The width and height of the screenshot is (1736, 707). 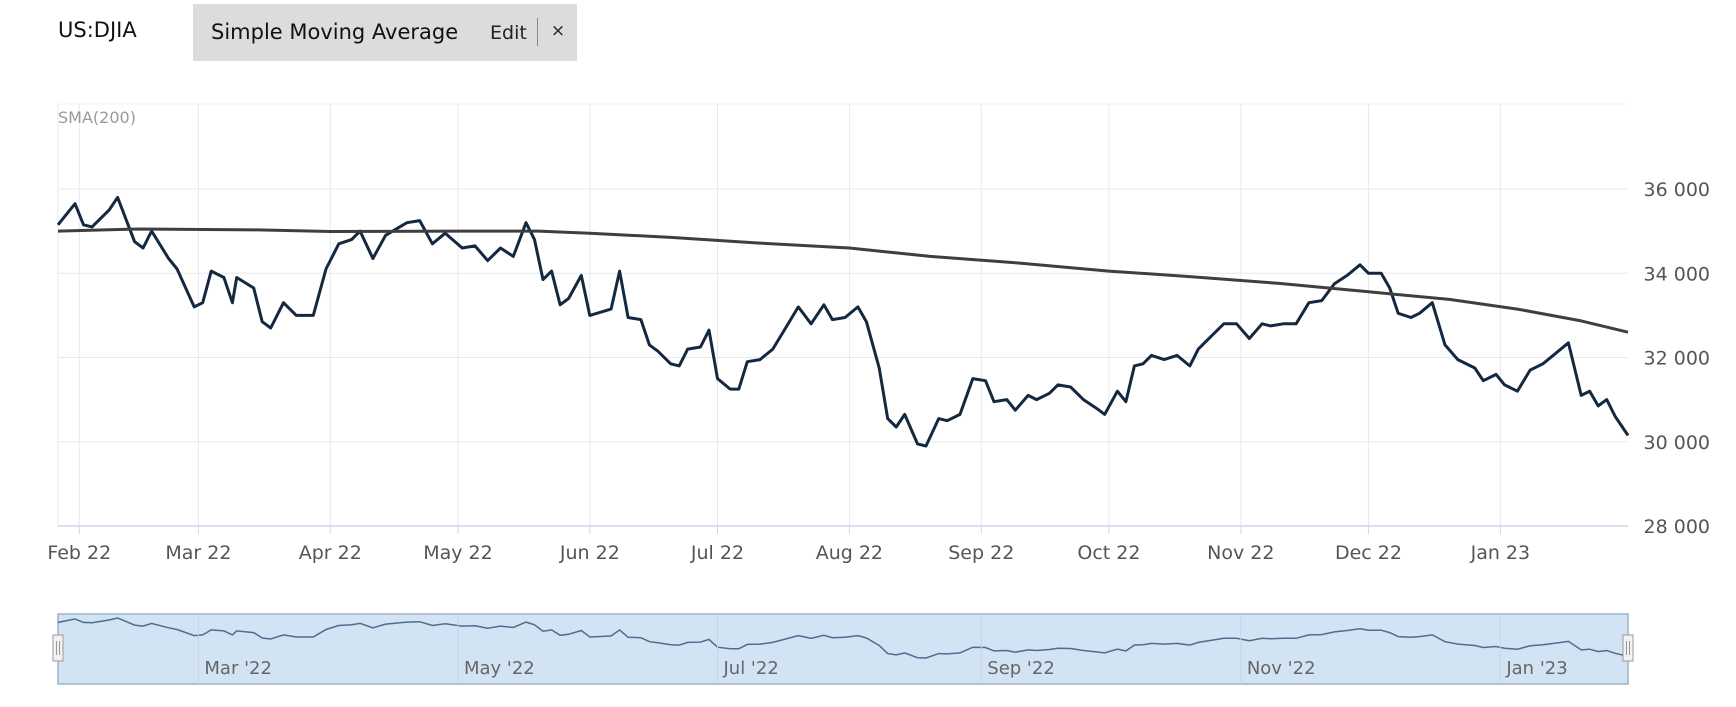 What do you see at coordinates (1677, 443) in the screenshot?
I see `y-tick-label: 30 000` at bounding box center [1677, 443].